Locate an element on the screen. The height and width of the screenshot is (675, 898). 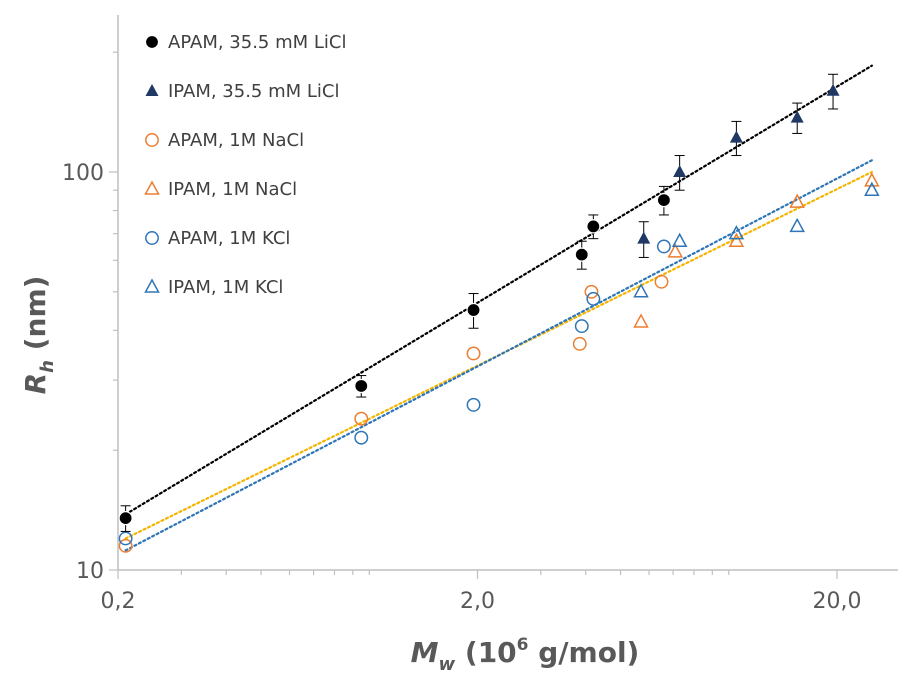
legend-label: IPAM, 35.5 mM LiCl is located at coordinates (253, 91).